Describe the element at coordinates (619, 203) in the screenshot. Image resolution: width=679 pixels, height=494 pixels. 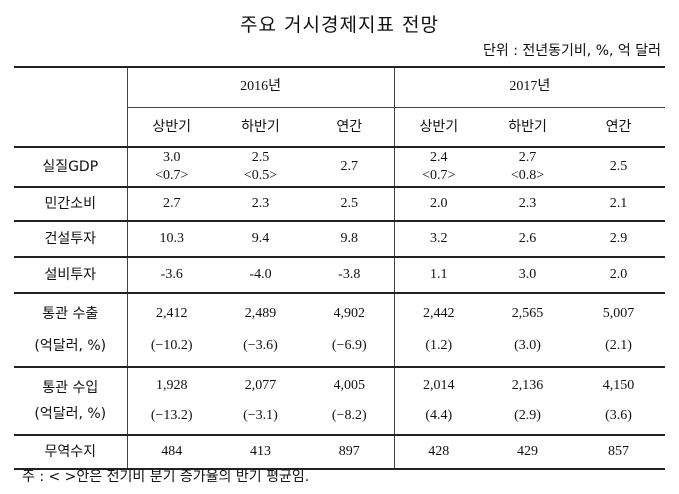
I see `cell: 2.1` at that location.